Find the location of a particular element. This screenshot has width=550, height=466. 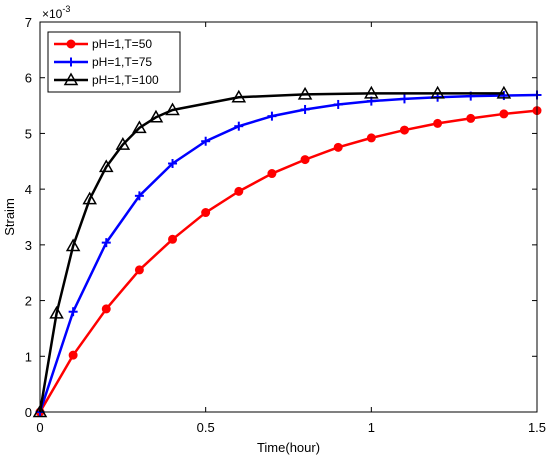

y-axis-label: Straim is located at coordinates (9, 217).